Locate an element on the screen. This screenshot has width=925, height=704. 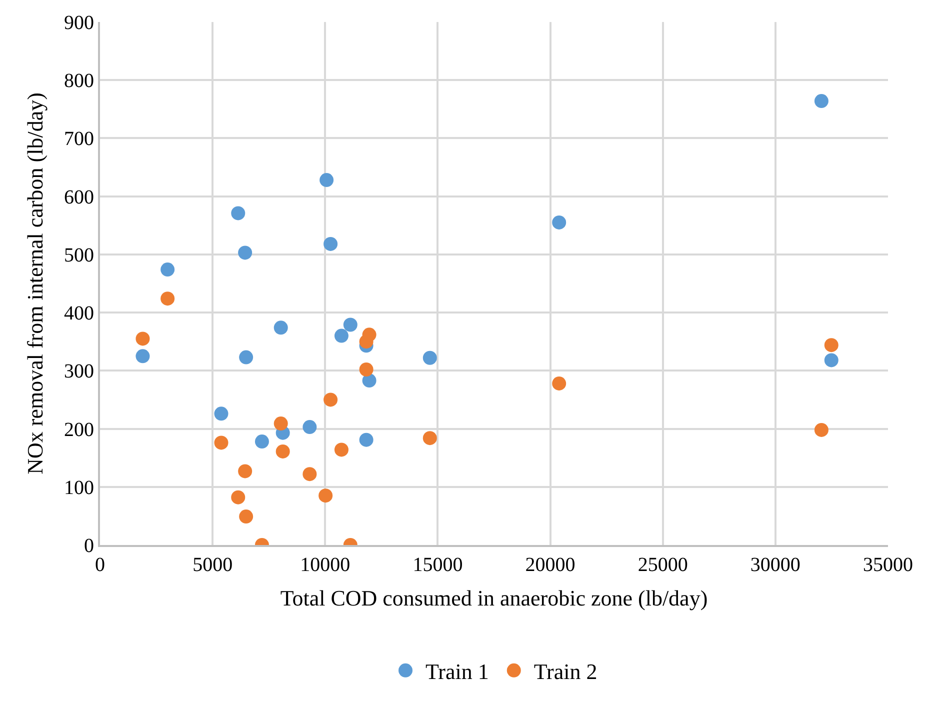
x-tick-label: 20000 is located at coordinates (550, 565).